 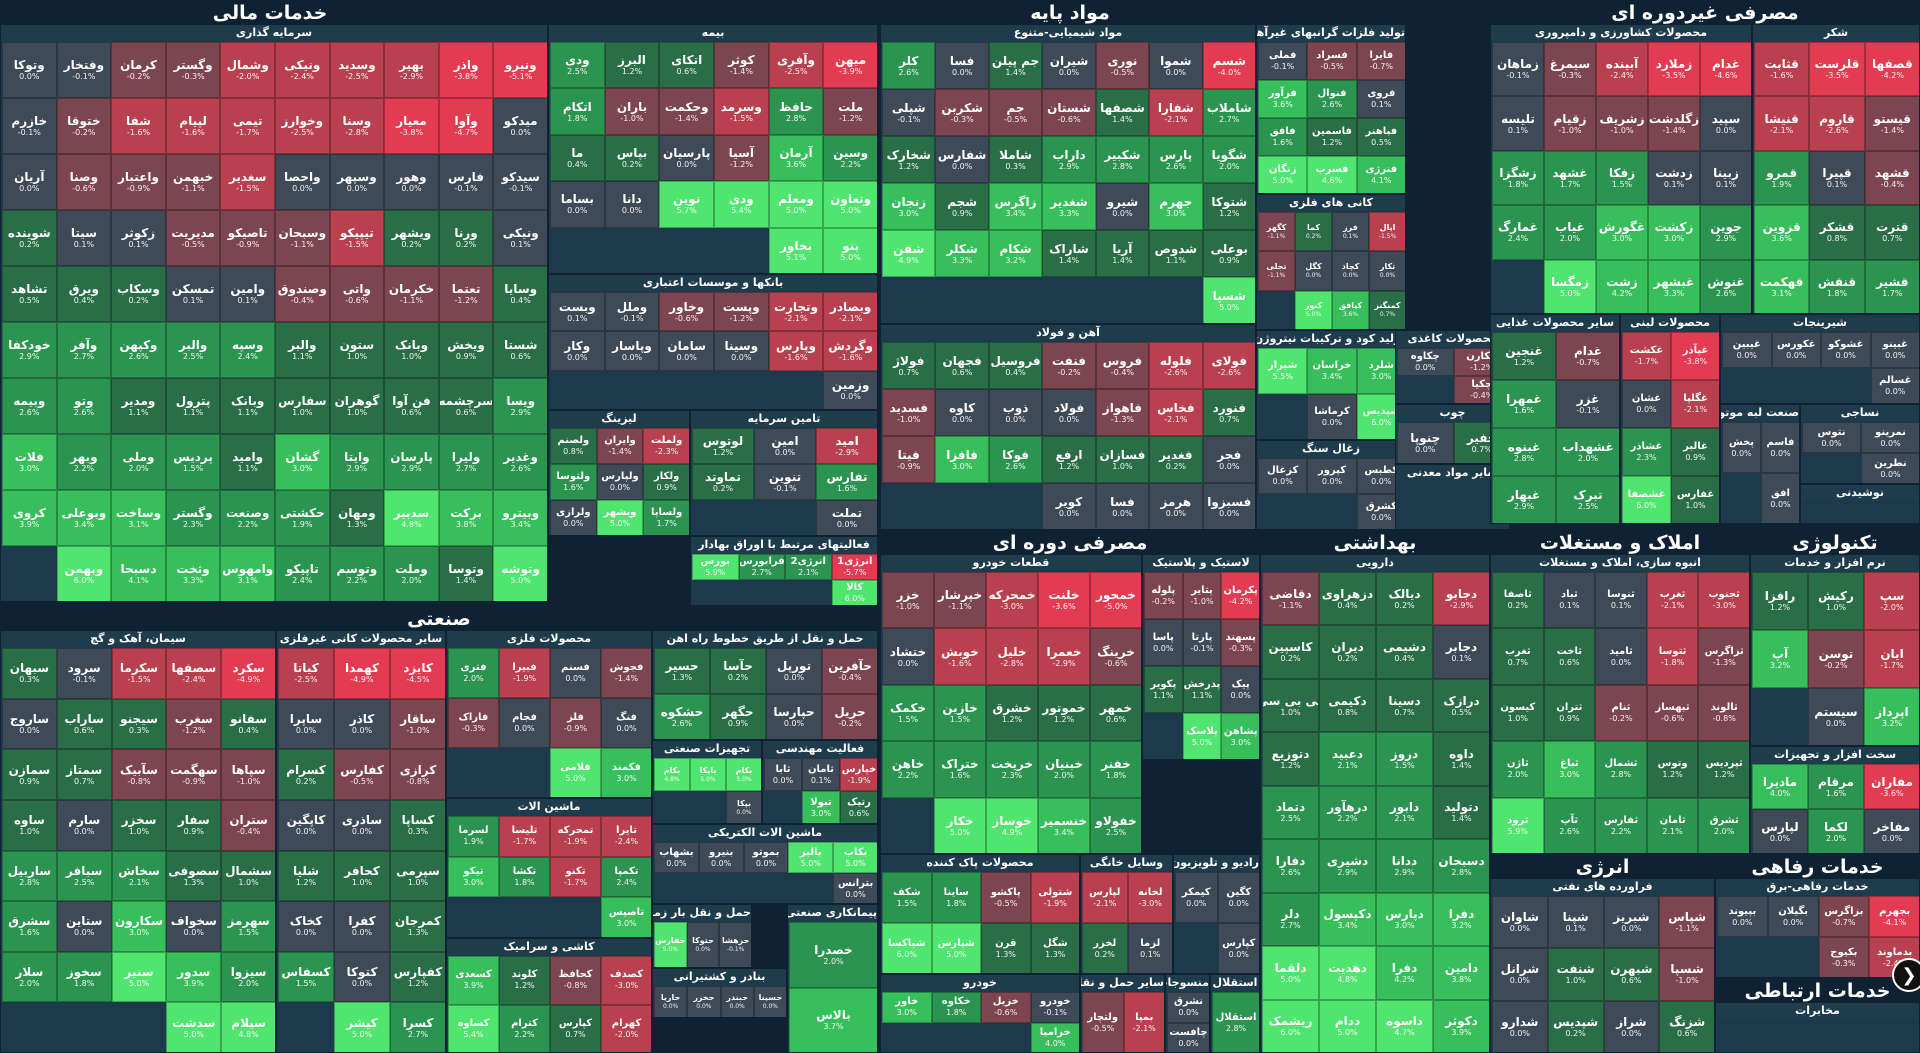 I want to click on stock-cell: فرآور 3.6%, so click(x=1283, y=99).